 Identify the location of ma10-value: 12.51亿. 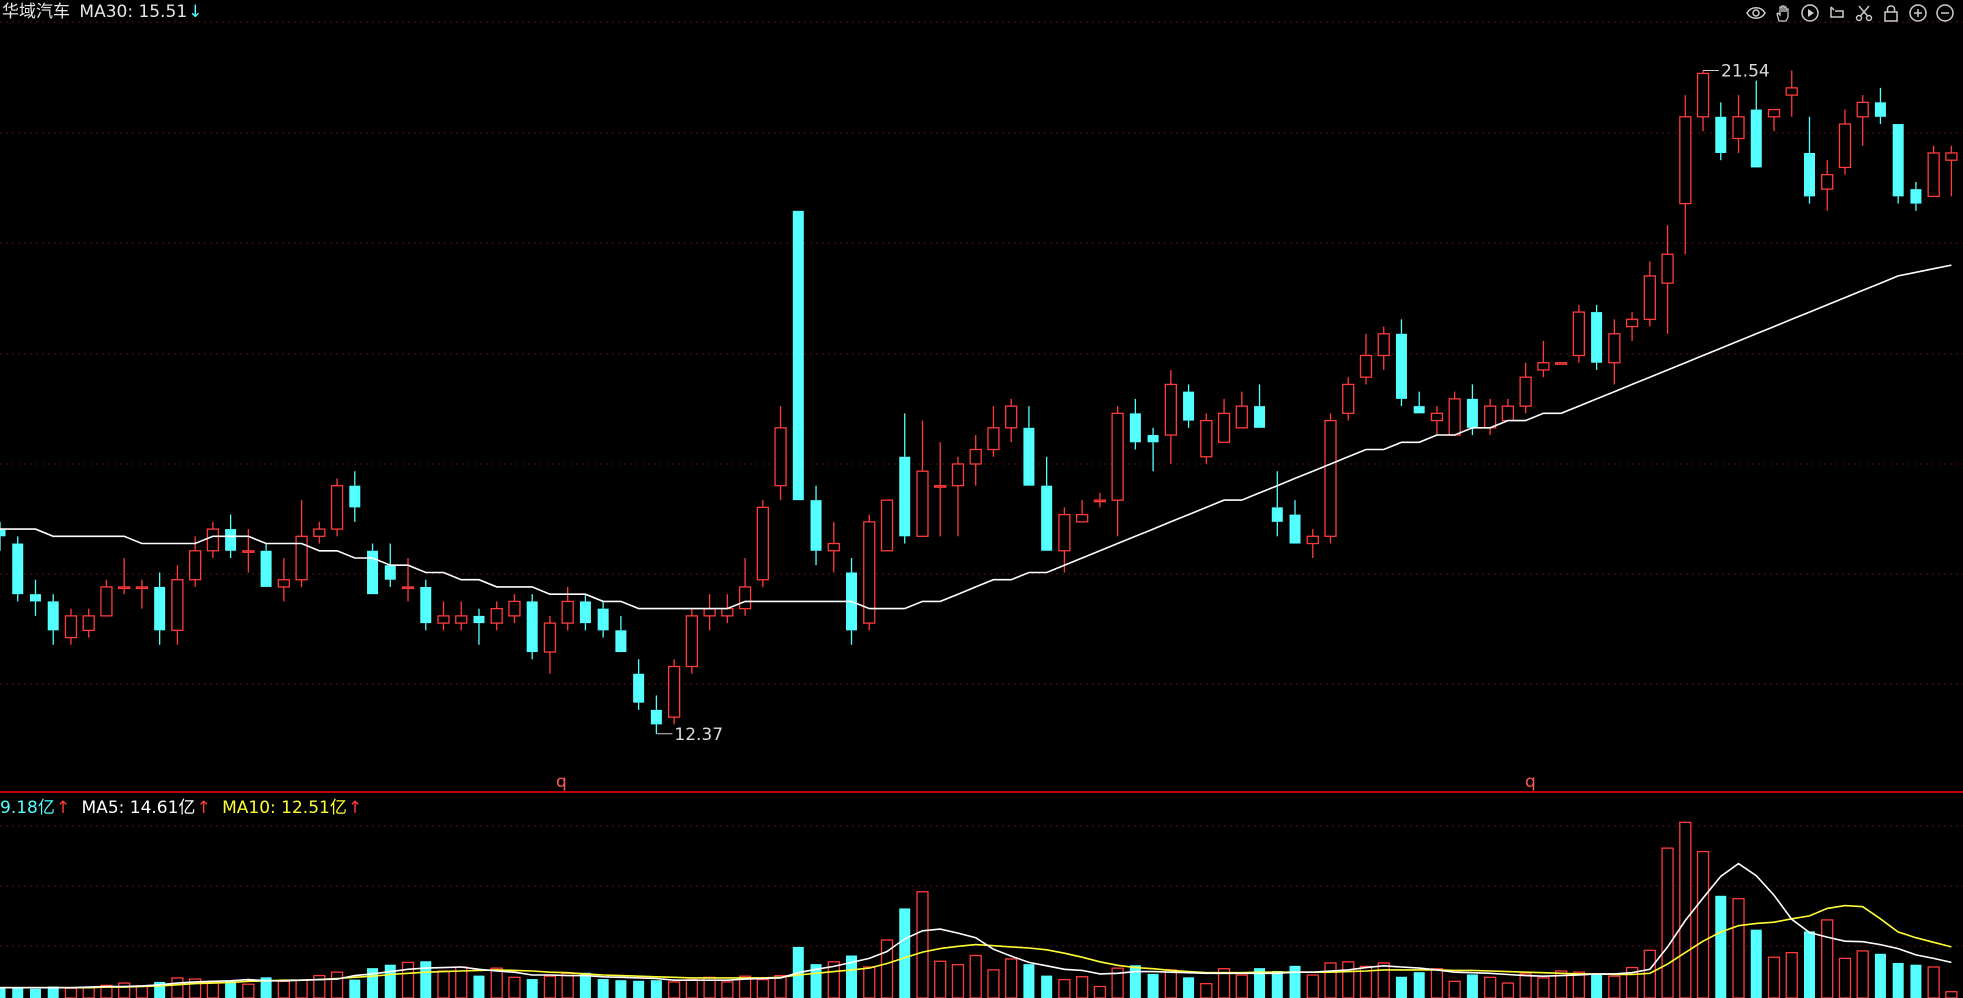
(314, 808).